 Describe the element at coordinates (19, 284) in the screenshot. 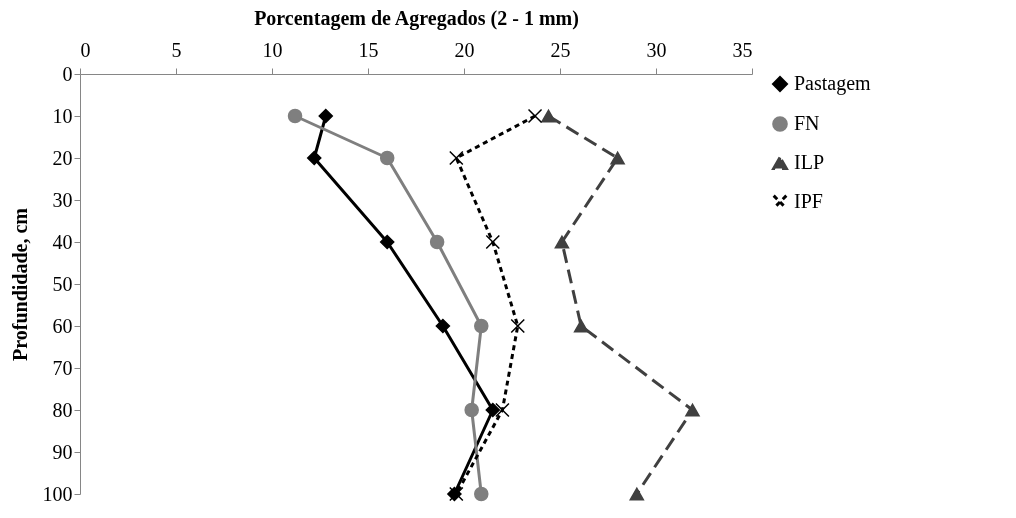

I see `y-axis-title: Profundidade, cm` at that location.